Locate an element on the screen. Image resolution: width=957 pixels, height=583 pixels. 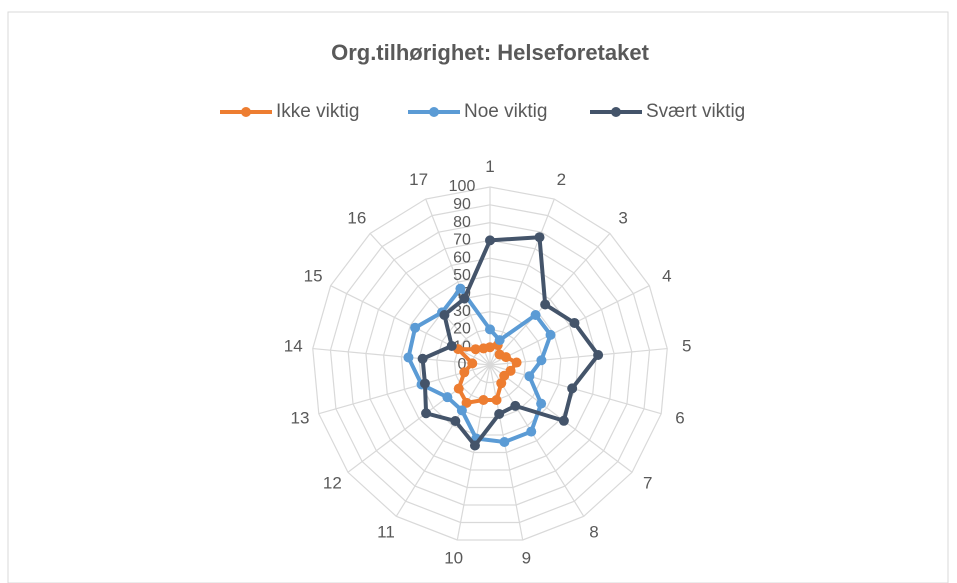
axis-label: 2 is located at coordinates (561, 179).